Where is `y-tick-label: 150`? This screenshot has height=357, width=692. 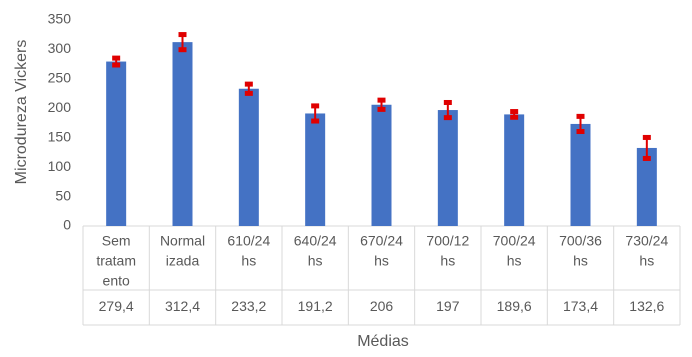 y-tick-label: 150 is located at coordinates (60, 136).